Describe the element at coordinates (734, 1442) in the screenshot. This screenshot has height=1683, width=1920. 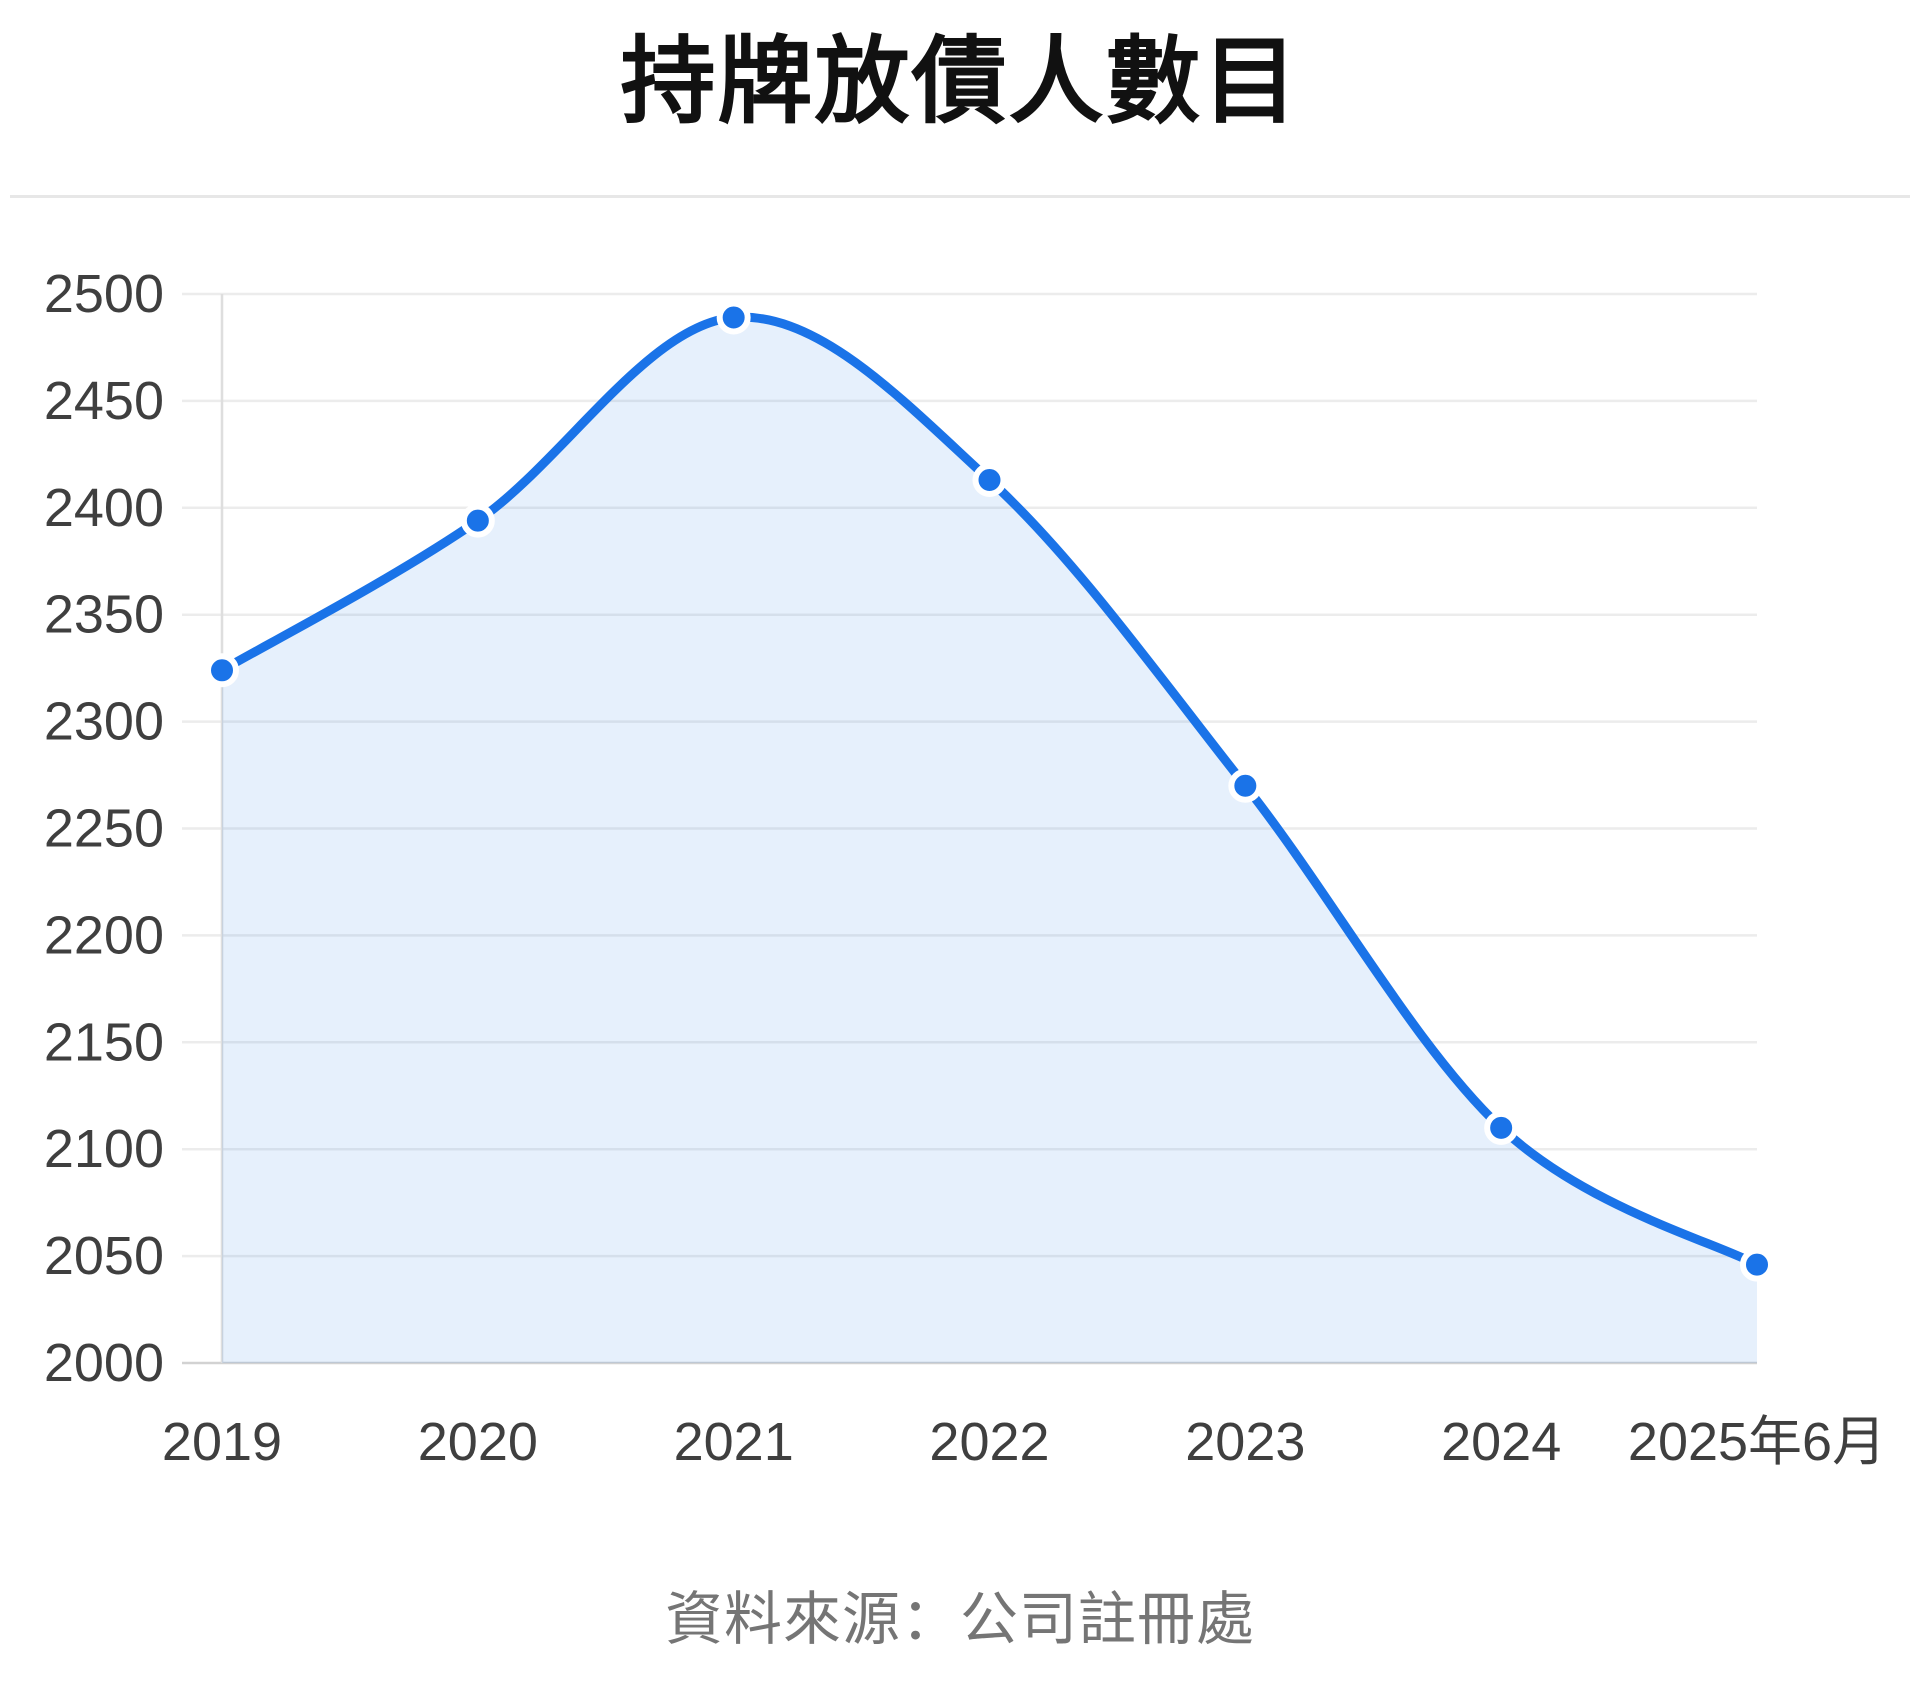
I see `x-tick-label: 2021` at that location.